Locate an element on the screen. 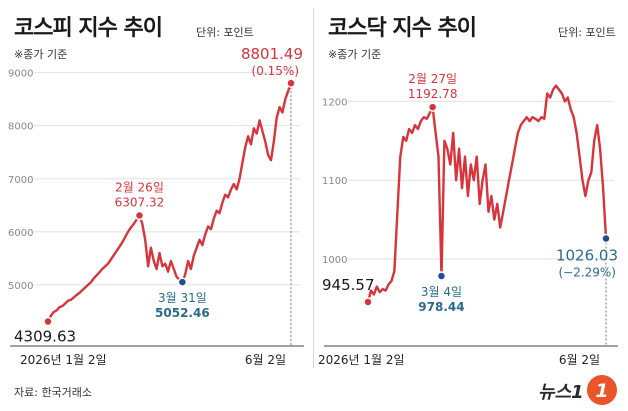  chart-title: 코스닥 지수 추이 is located at coordinates (402, 28).